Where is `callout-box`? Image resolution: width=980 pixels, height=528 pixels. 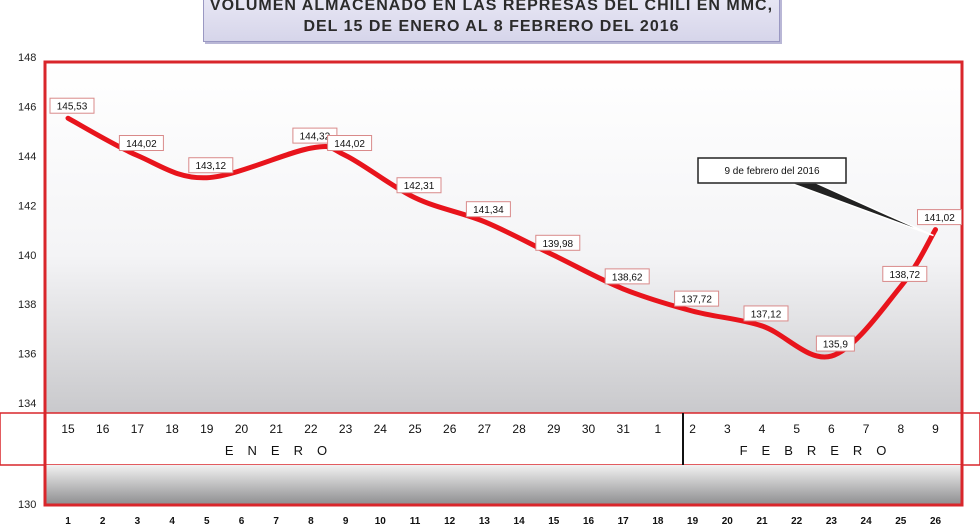
callout-box is located at coordinates (772, 170).